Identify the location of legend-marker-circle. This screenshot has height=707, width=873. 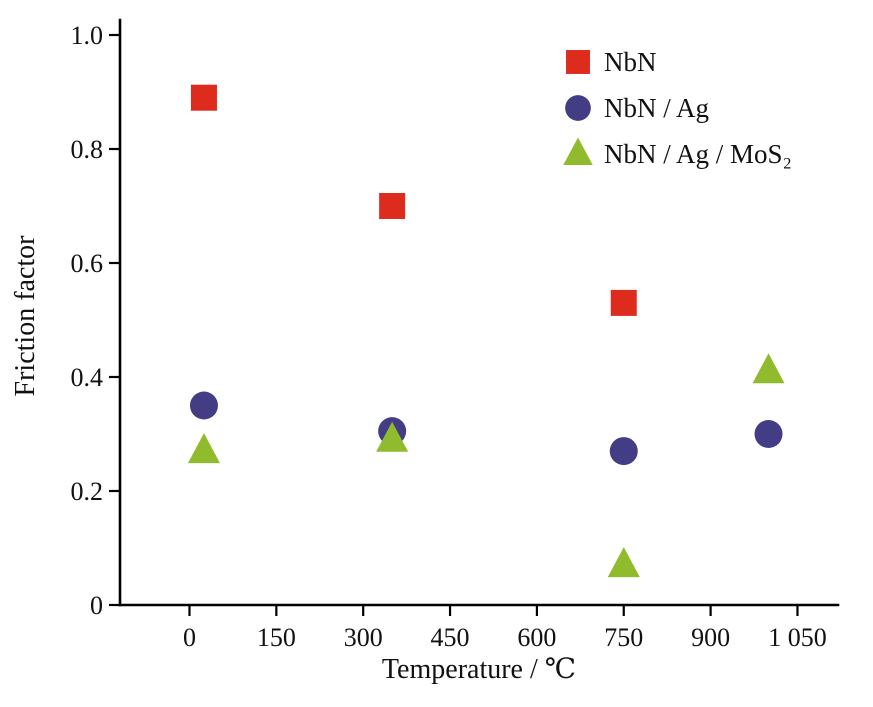
(578, 108).